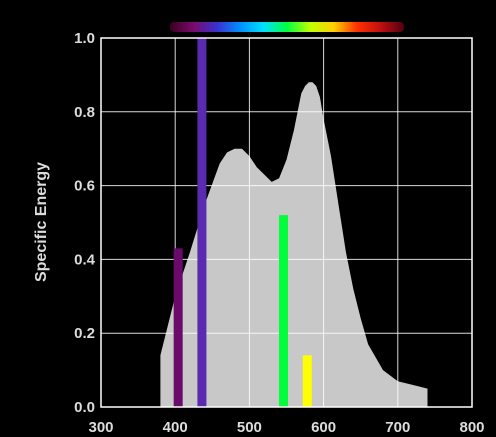 Image resolution: width=496 pixels, height=437 pixels. What do you see at coordinates (84, 333) in the screenshot?
I see `y-tick-label-0.2: 0.2` at bounding box center [84, 333].